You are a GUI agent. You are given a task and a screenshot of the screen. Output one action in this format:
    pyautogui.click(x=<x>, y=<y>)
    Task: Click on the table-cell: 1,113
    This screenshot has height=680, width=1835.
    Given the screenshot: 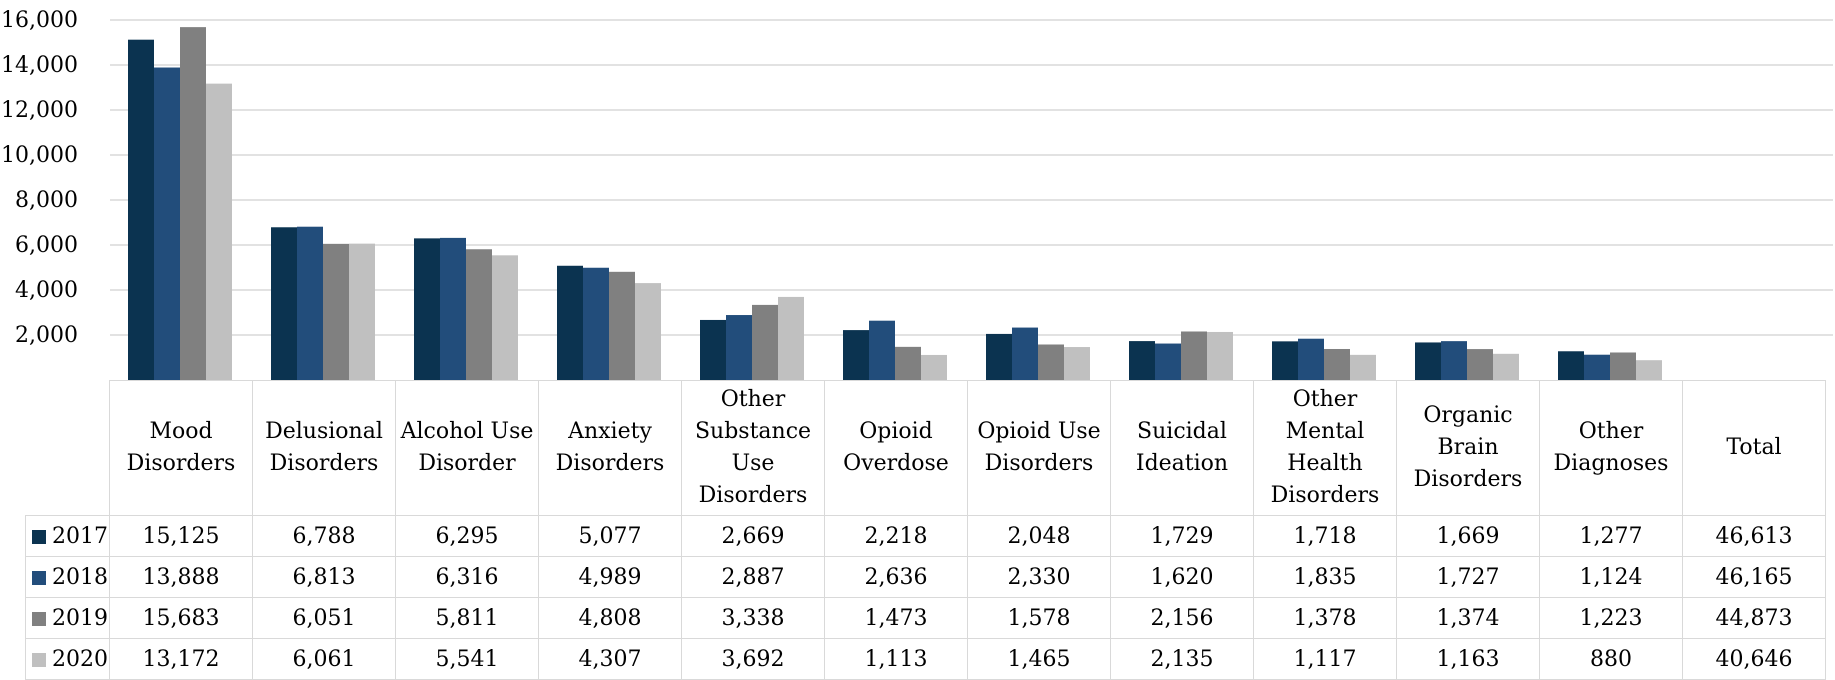 What is the action you would take?
    pyautogui.click(x=896, y=659)
    